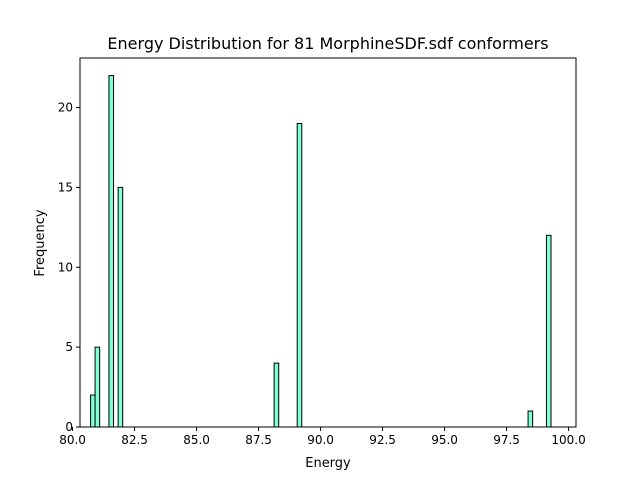 This screenshot has width=640, height=484. What do you see at coordinates (69, 427) in the screenshot?
I see `y-tick-label-0: 0` at bounding box center [69, 427].